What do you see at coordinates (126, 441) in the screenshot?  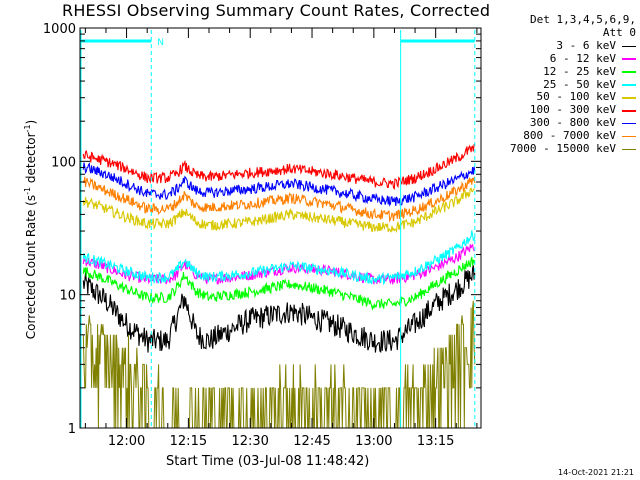 I see `x-tick-label: 12:00` at bounding box center [126, 441].